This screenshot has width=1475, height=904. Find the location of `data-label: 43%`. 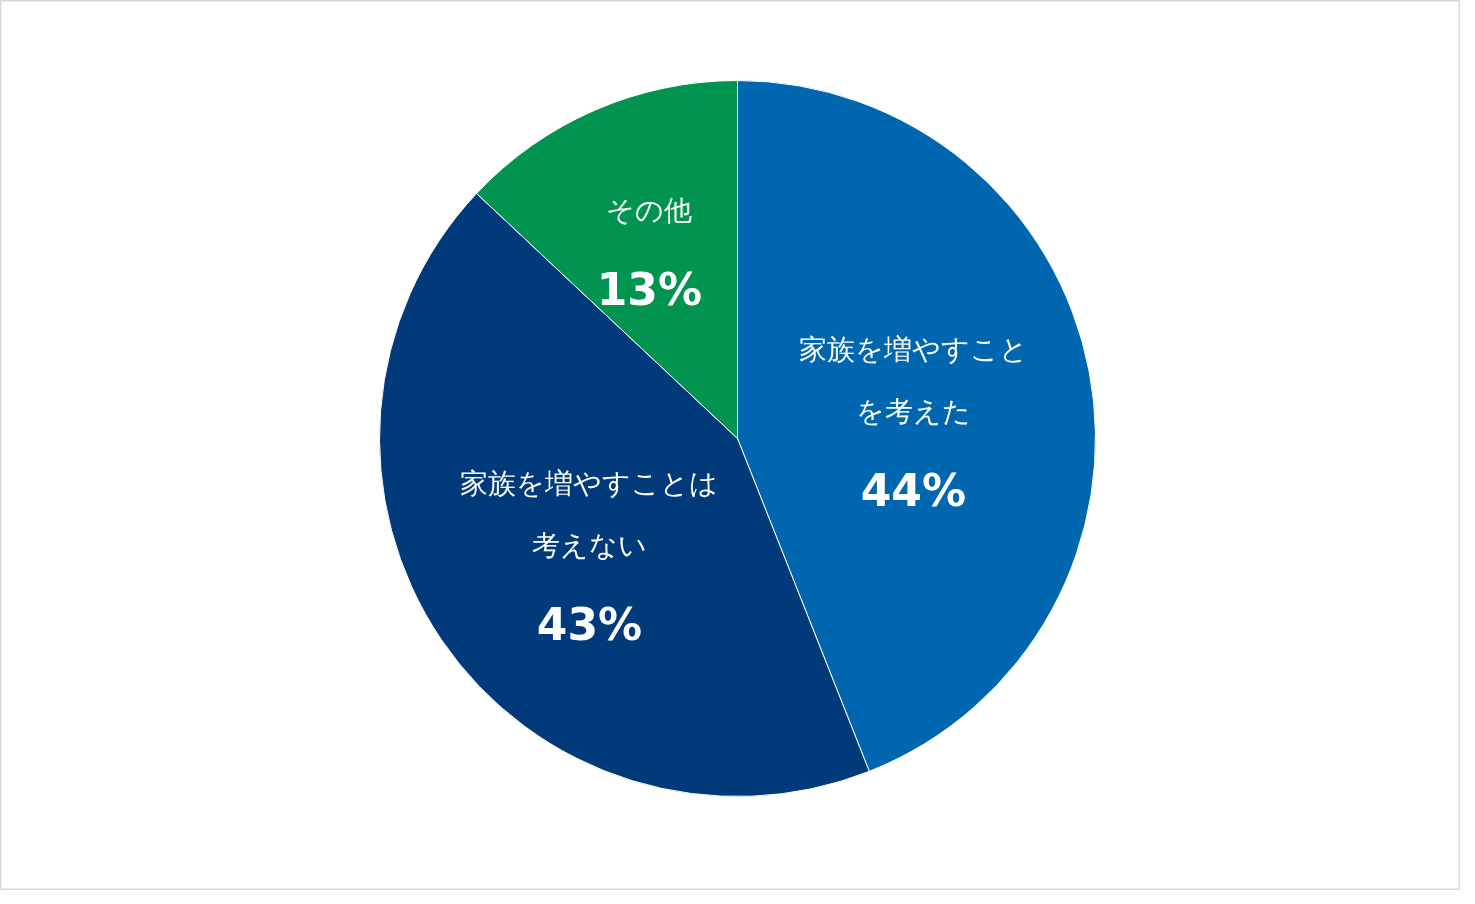

data-label: 43% is located at coordinates (589, 625).